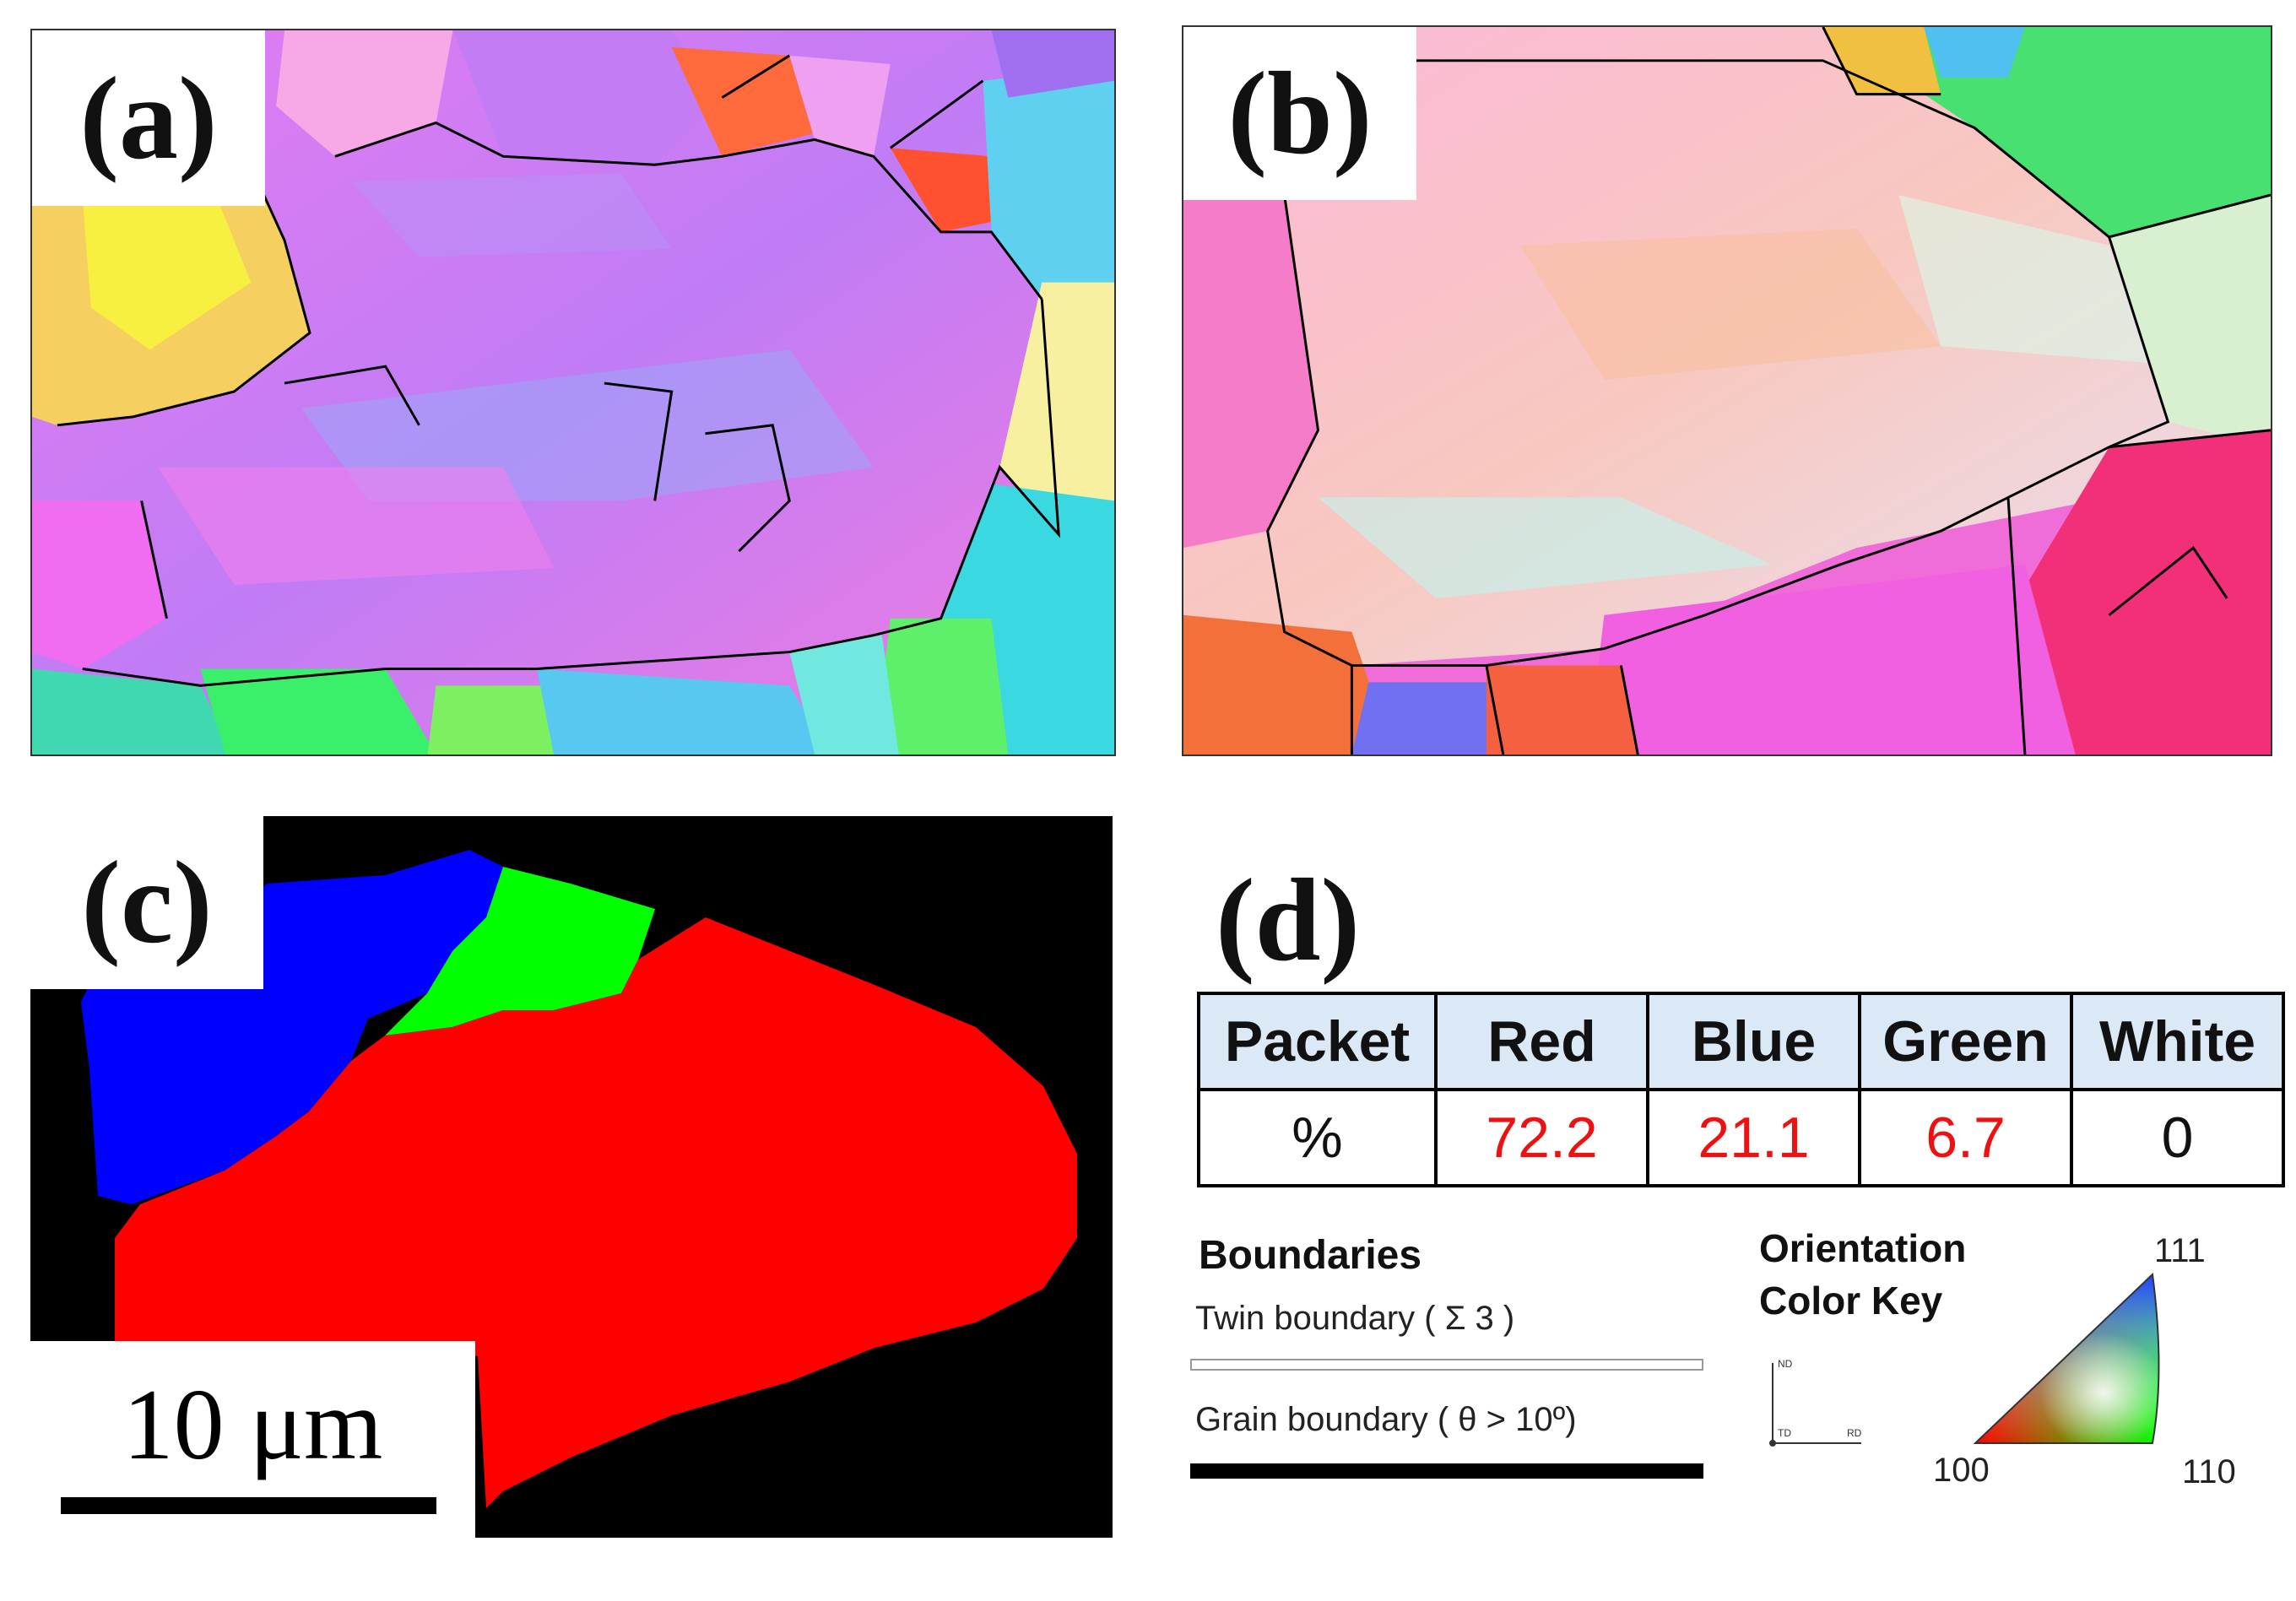 The height and width of the screenshot is (1601, 2296). I want to click on axis-td-label: TD, so click(1785, 1433).